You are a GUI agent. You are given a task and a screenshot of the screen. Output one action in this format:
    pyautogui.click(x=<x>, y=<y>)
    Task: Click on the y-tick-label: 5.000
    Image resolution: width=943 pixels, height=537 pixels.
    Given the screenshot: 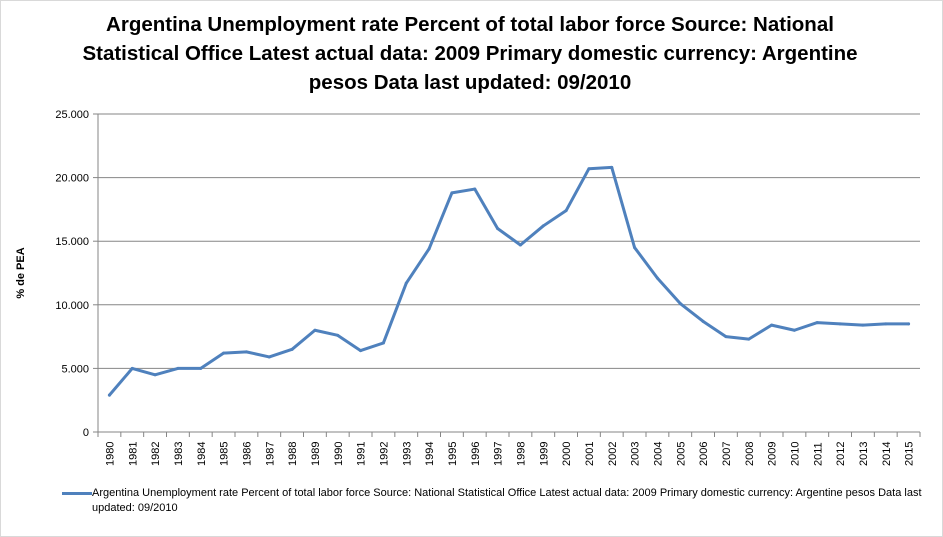 What is the action you would take?
    pyautogui.click(x=75, y=369)
    